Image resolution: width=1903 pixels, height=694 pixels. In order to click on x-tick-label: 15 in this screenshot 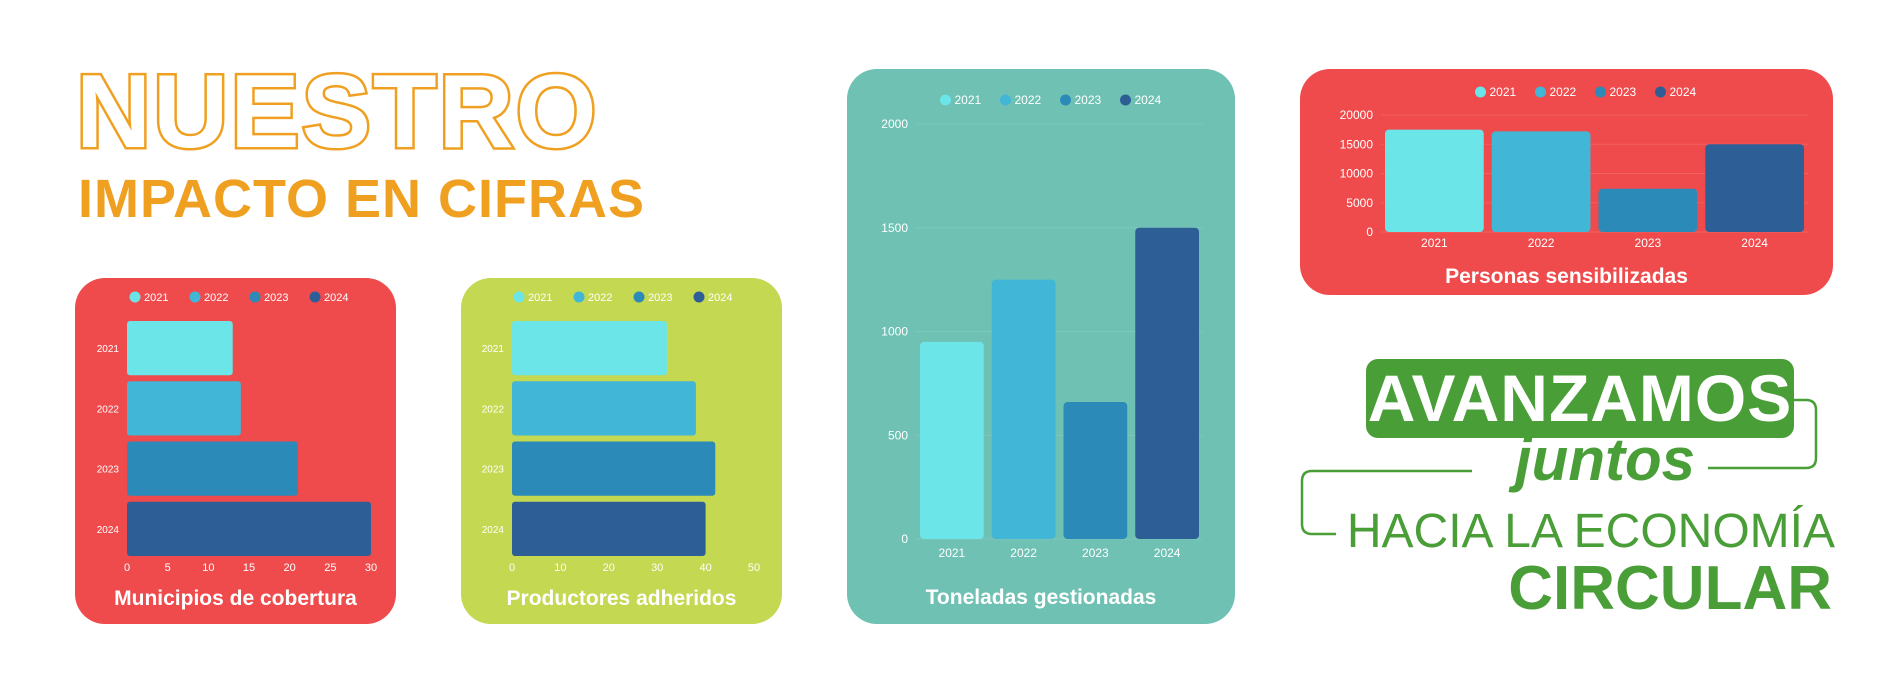, I will do `click(249, 568)`.